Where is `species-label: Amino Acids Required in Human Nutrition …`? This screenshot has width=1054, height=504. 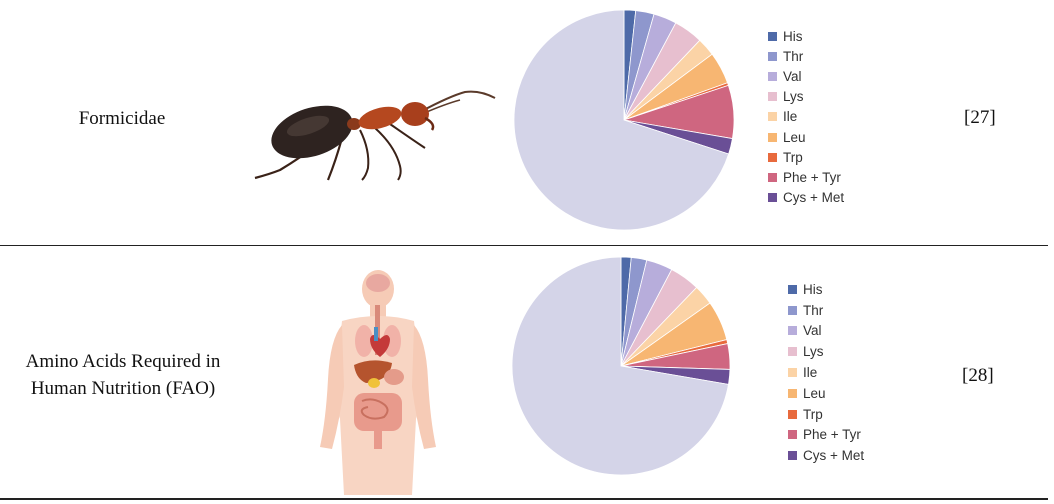
species-label: Amino Acids Required in Human Nutrition … is located at coordinates (123, 375).